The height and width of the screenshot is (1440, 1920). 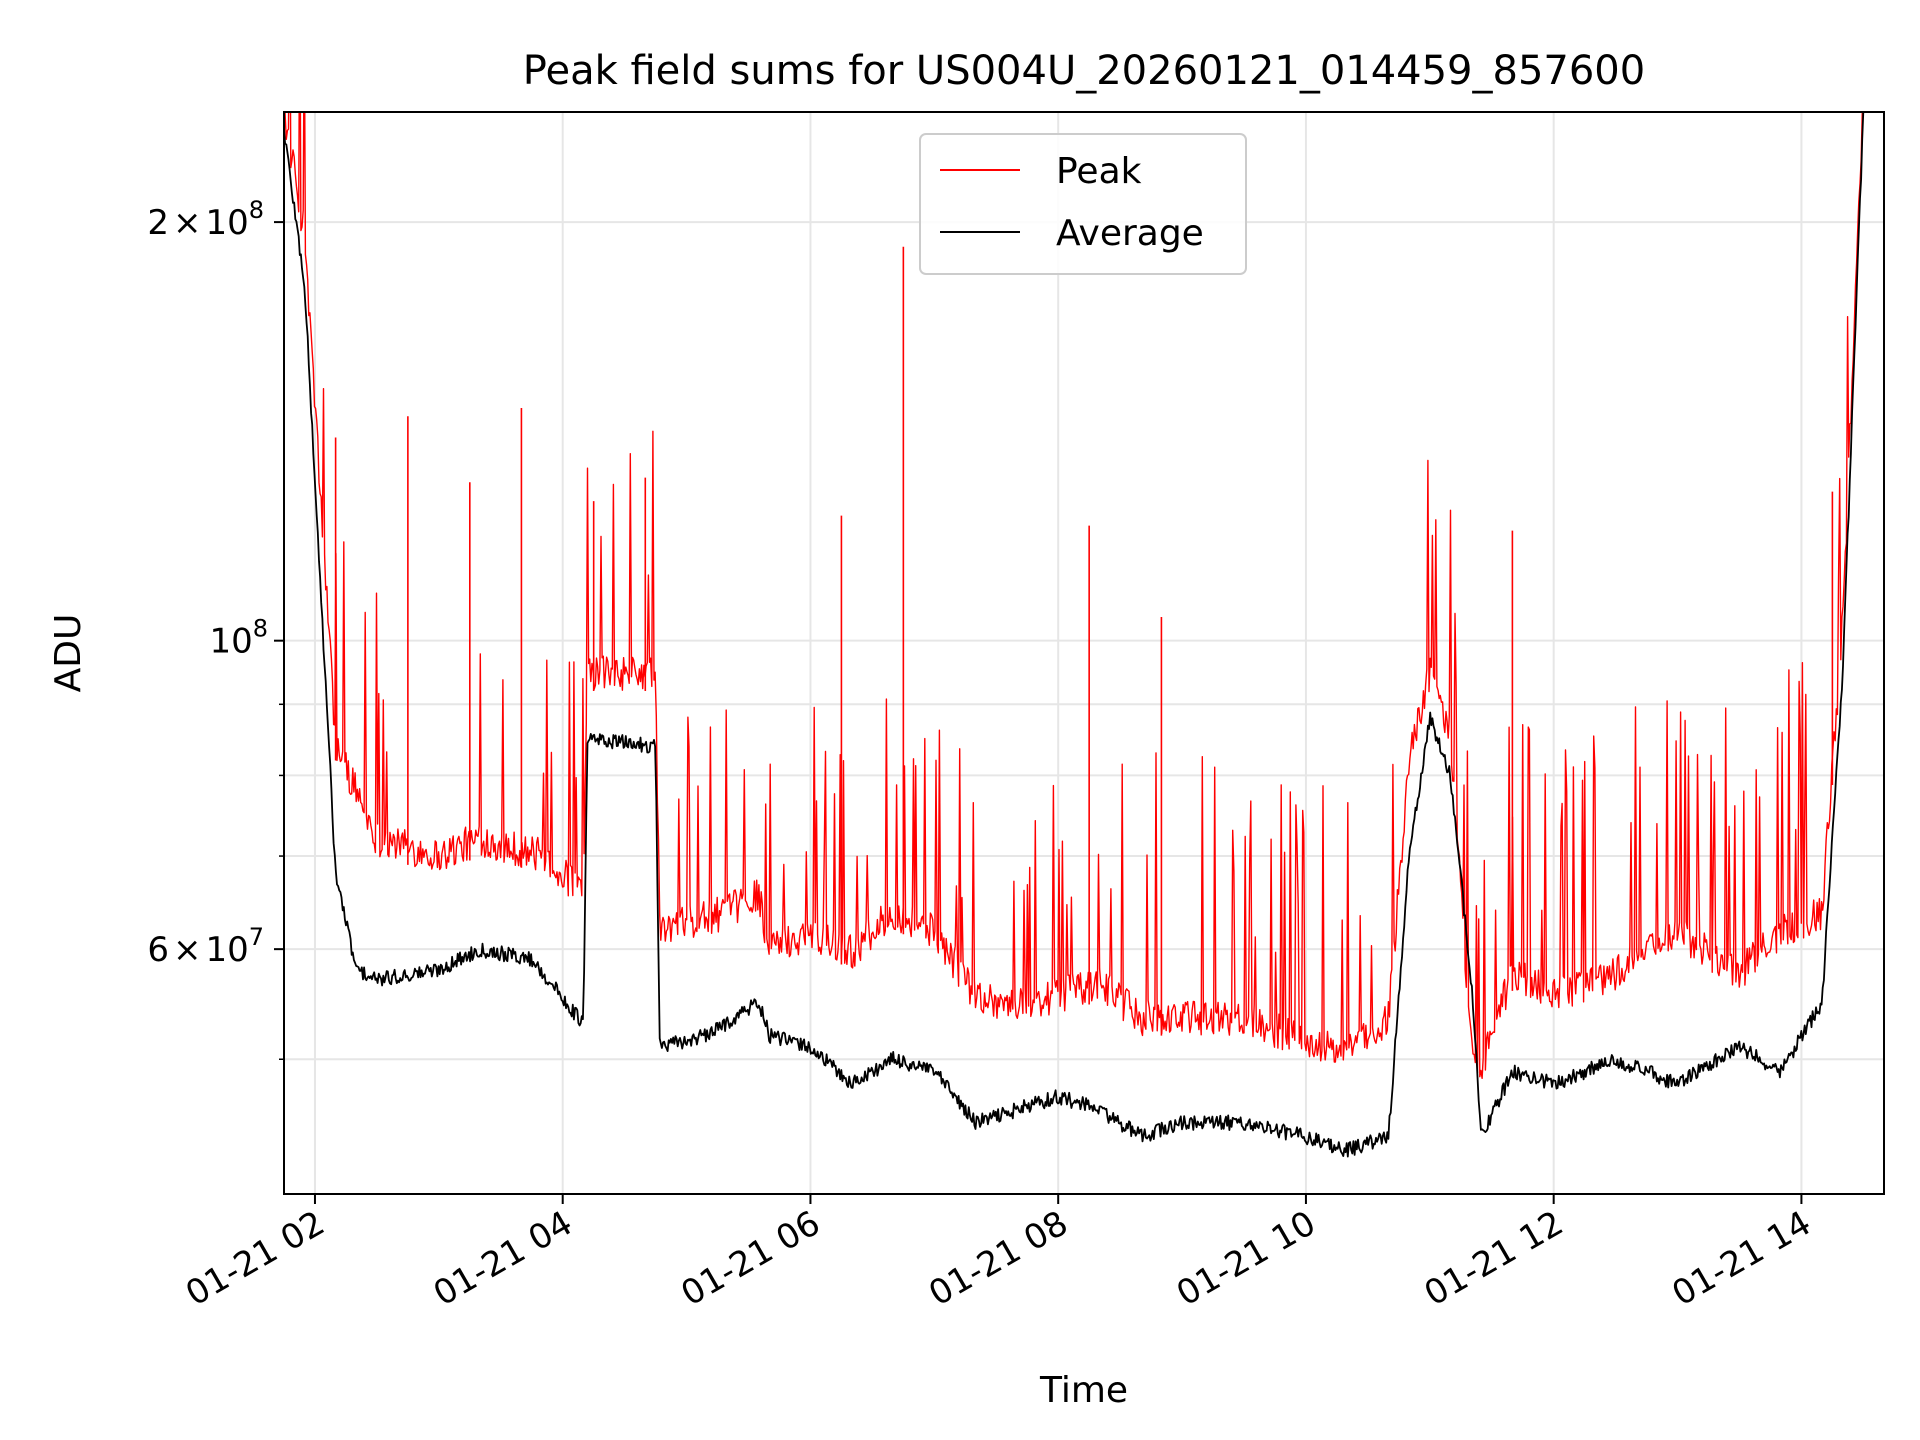 What do you see at coordinates (1099, 171) in the screenshot?
I see `legend-label-peak: Peak` at bounding box center [1099, 171].